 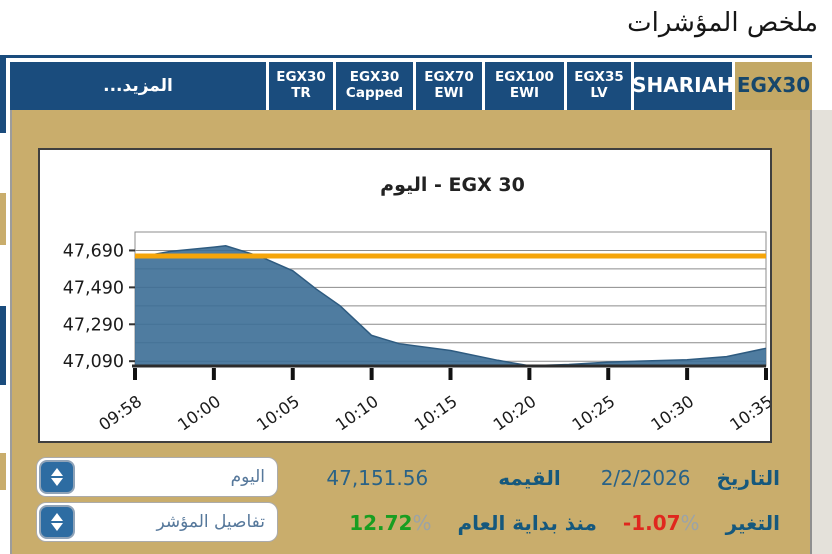 I want to click on y-axis-label: 47,290, so click(x=93, y=325).